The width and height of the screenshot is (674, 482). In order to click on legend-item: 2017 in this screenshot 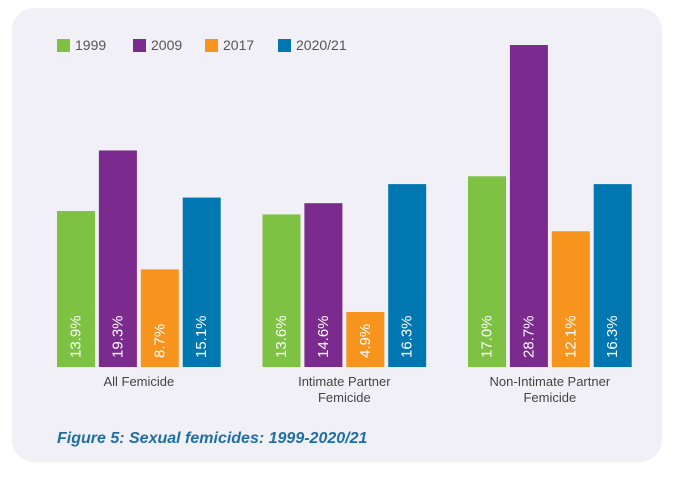, I will do `click(229, 45)`.